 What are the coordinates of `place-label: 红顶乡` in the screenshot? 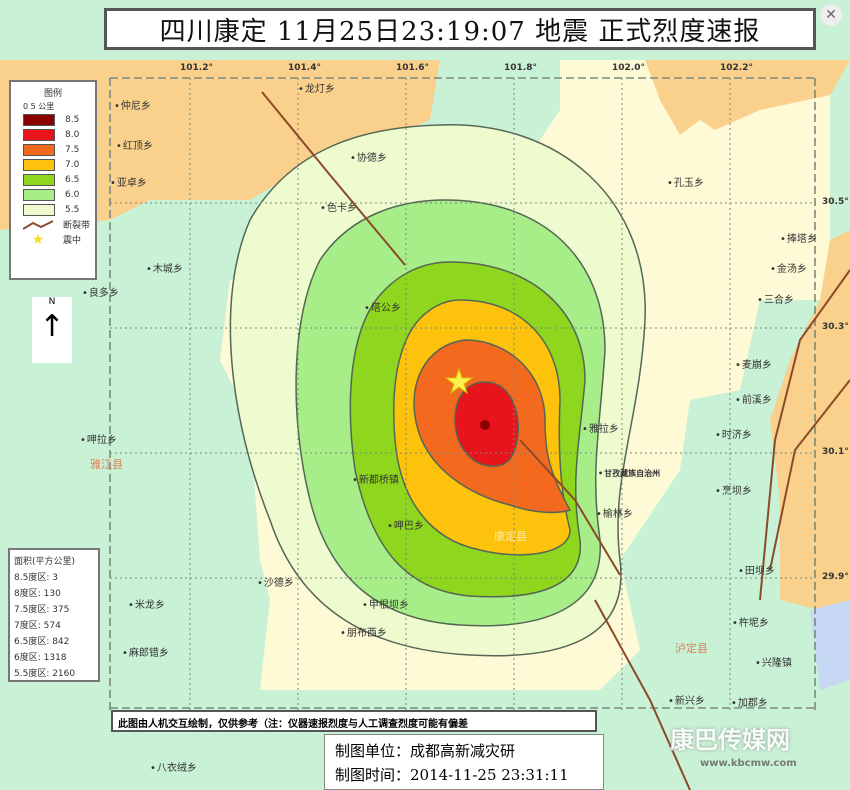 It's located at (134, 144).